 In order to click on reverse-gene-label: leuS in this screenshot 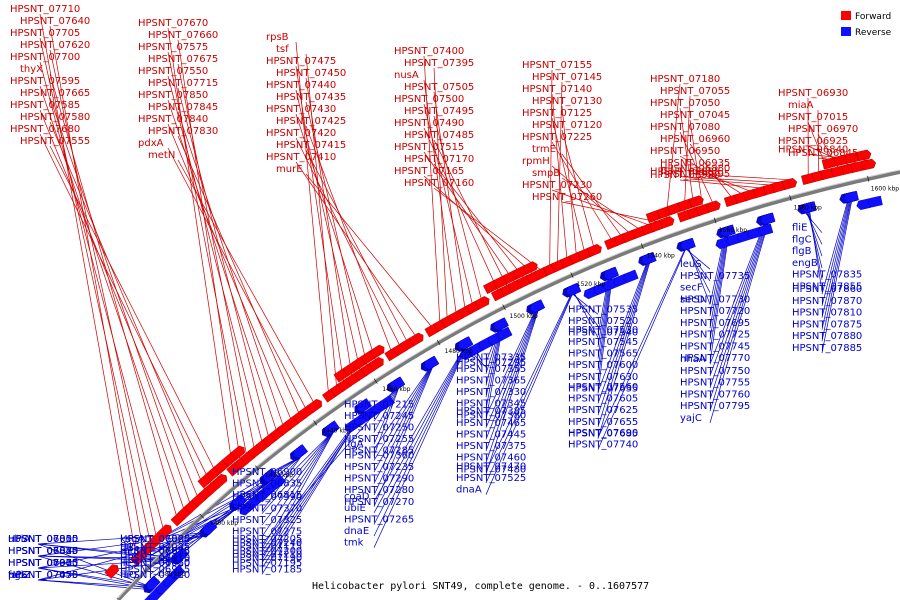, I will do `click(691, 264)`.